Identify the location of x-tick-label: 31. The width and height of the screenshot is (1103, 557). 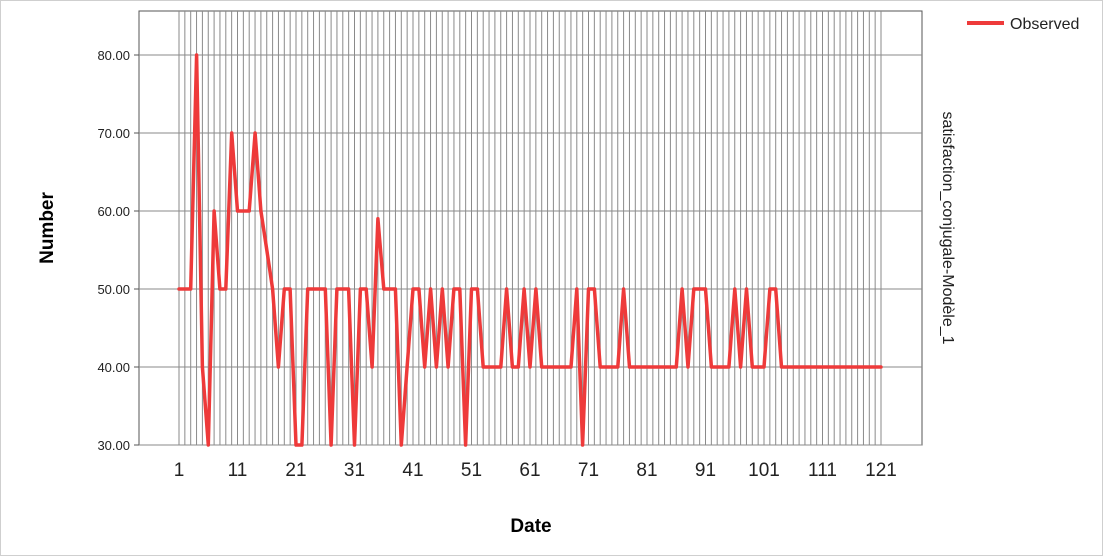
(354, 470).